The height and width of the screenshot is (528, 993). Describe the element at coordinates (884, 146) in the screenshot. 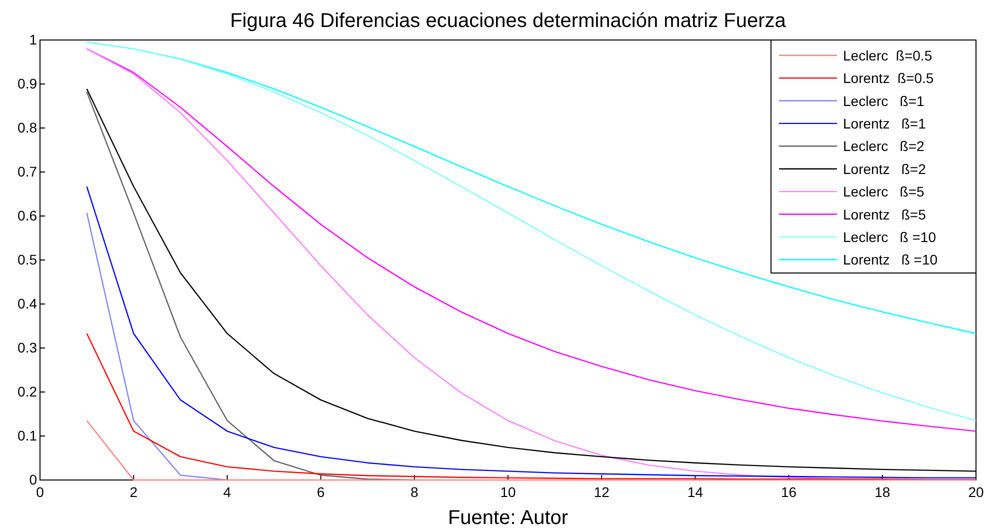

I see `legend-label: Leclerc ß=2` at that location.